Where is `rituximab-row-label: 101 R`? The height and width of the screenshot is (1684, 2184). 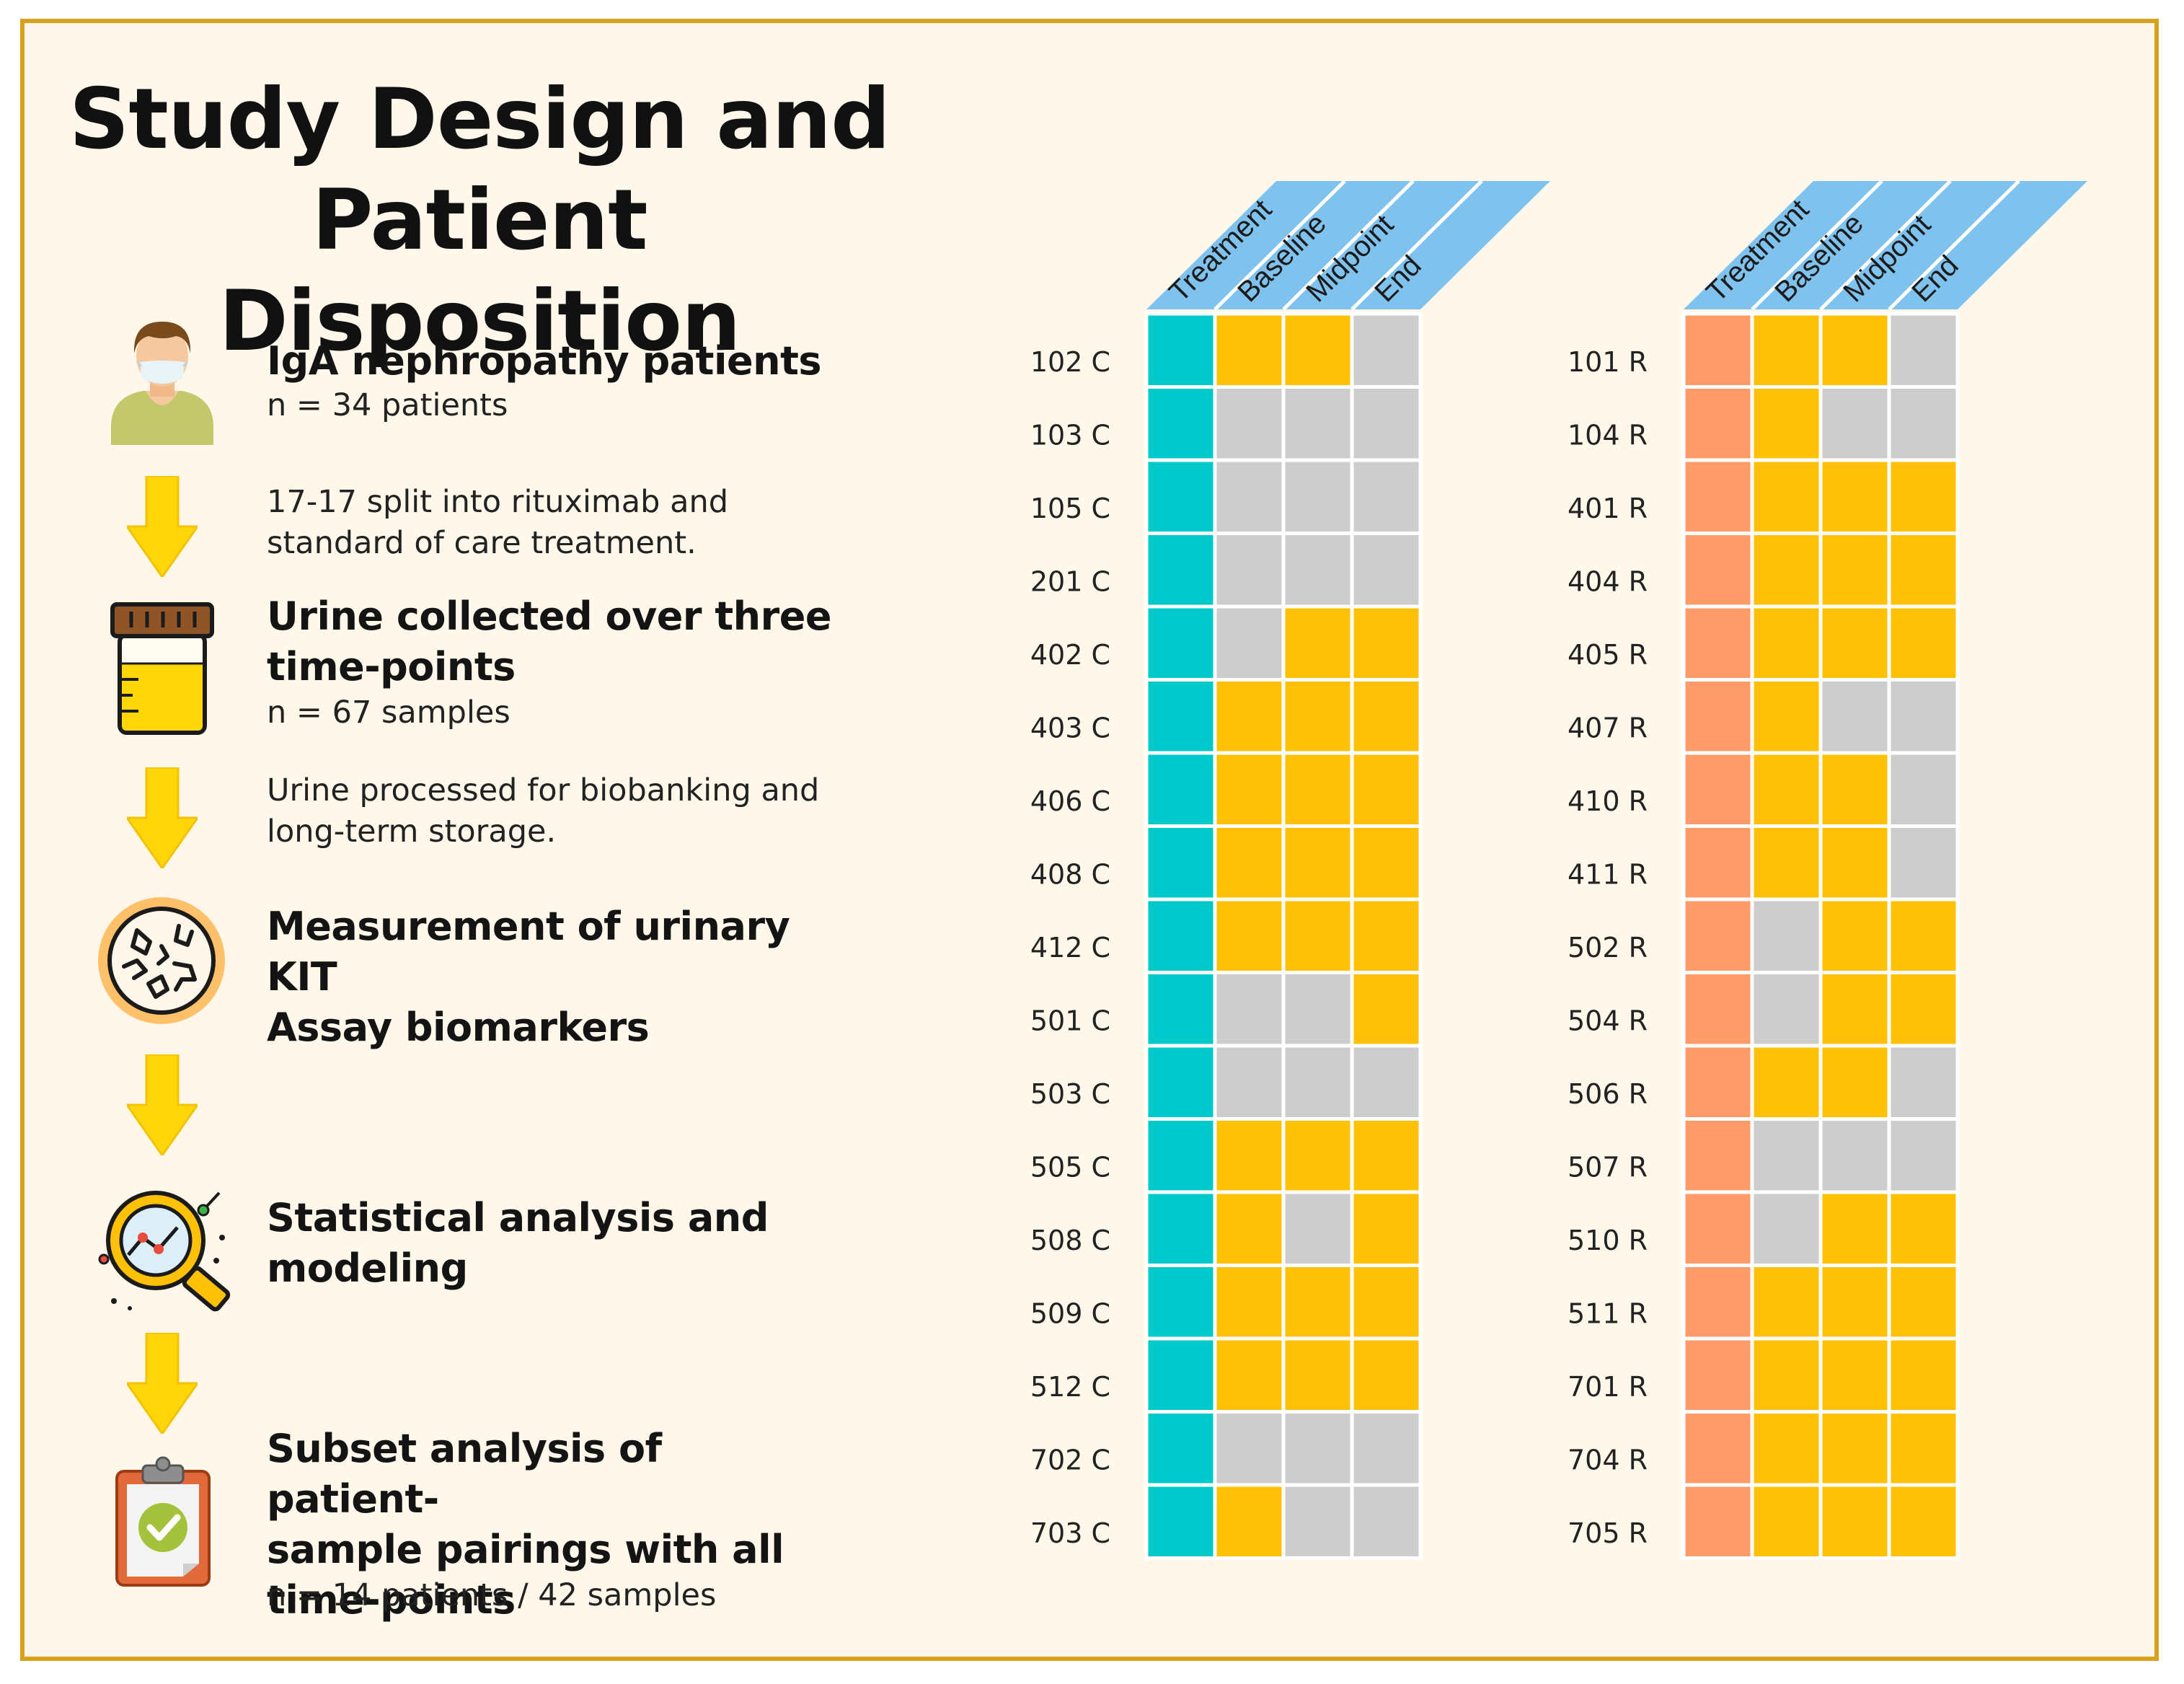 rituximab-row-label: 101 R is located at coordinates (1608, 362).